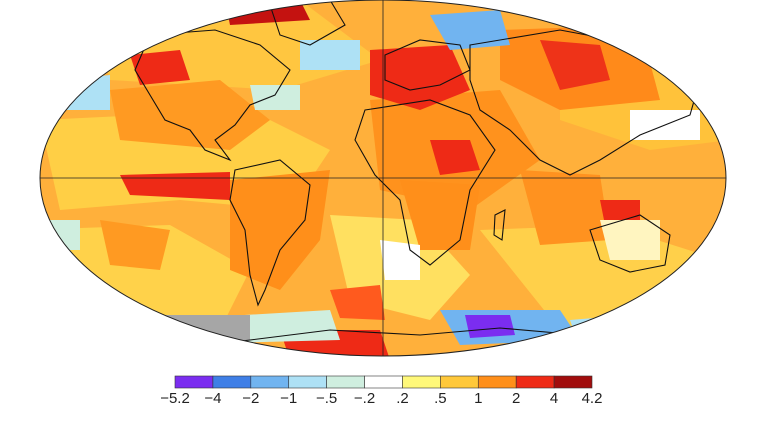 The height and width of the screenshot is (421, 766). I want to click on south-america-outline, so click(270, 233).